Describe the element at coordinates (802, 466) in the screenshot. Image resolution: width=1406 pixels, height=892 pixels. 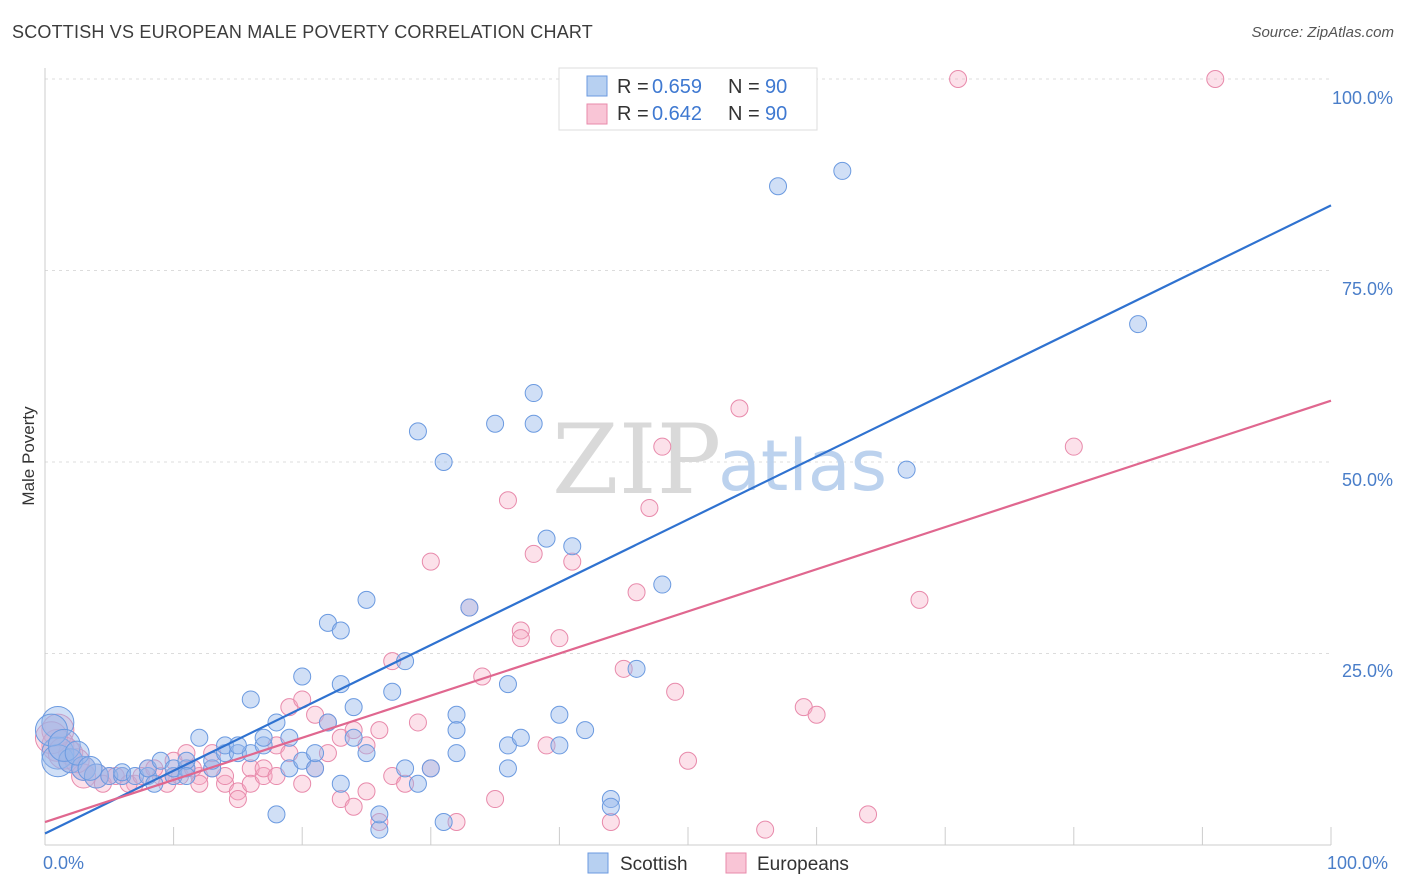
I see `watermark-atlas: atlas` at that location.